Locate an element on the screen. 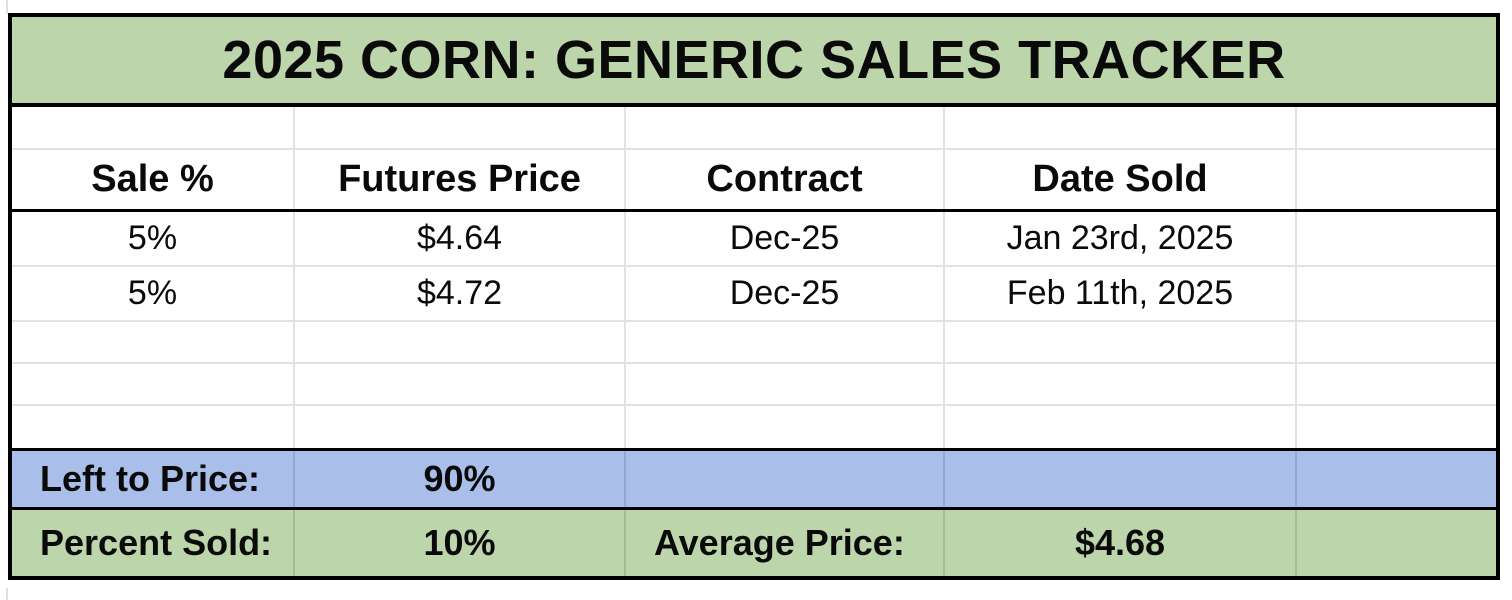 Image resolution: width=1512 pixels, height=600 pixels. table-title-cell: 2025 CORN: GENERIC SALES TRACKER is located at coordinates (754, 62).